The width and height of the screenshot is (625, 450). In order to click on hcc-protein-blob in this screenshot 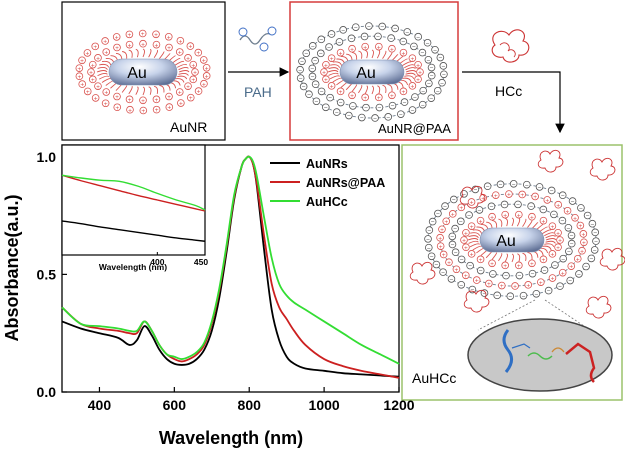, I will do `click(550, 161)`.